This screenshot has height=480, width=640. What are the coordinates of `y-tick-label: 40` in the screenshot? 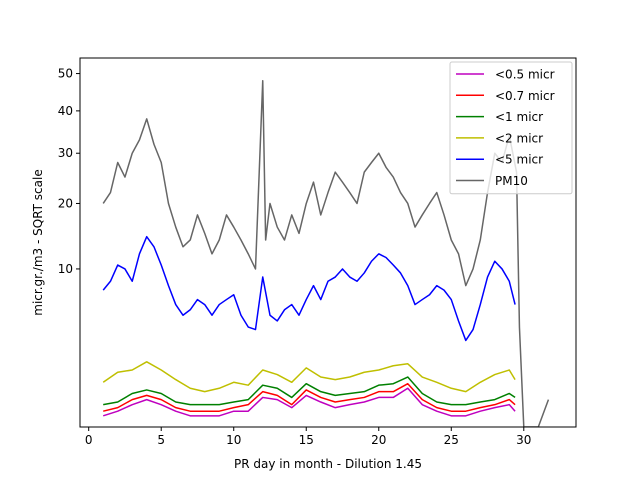 It's located at (65, 111).